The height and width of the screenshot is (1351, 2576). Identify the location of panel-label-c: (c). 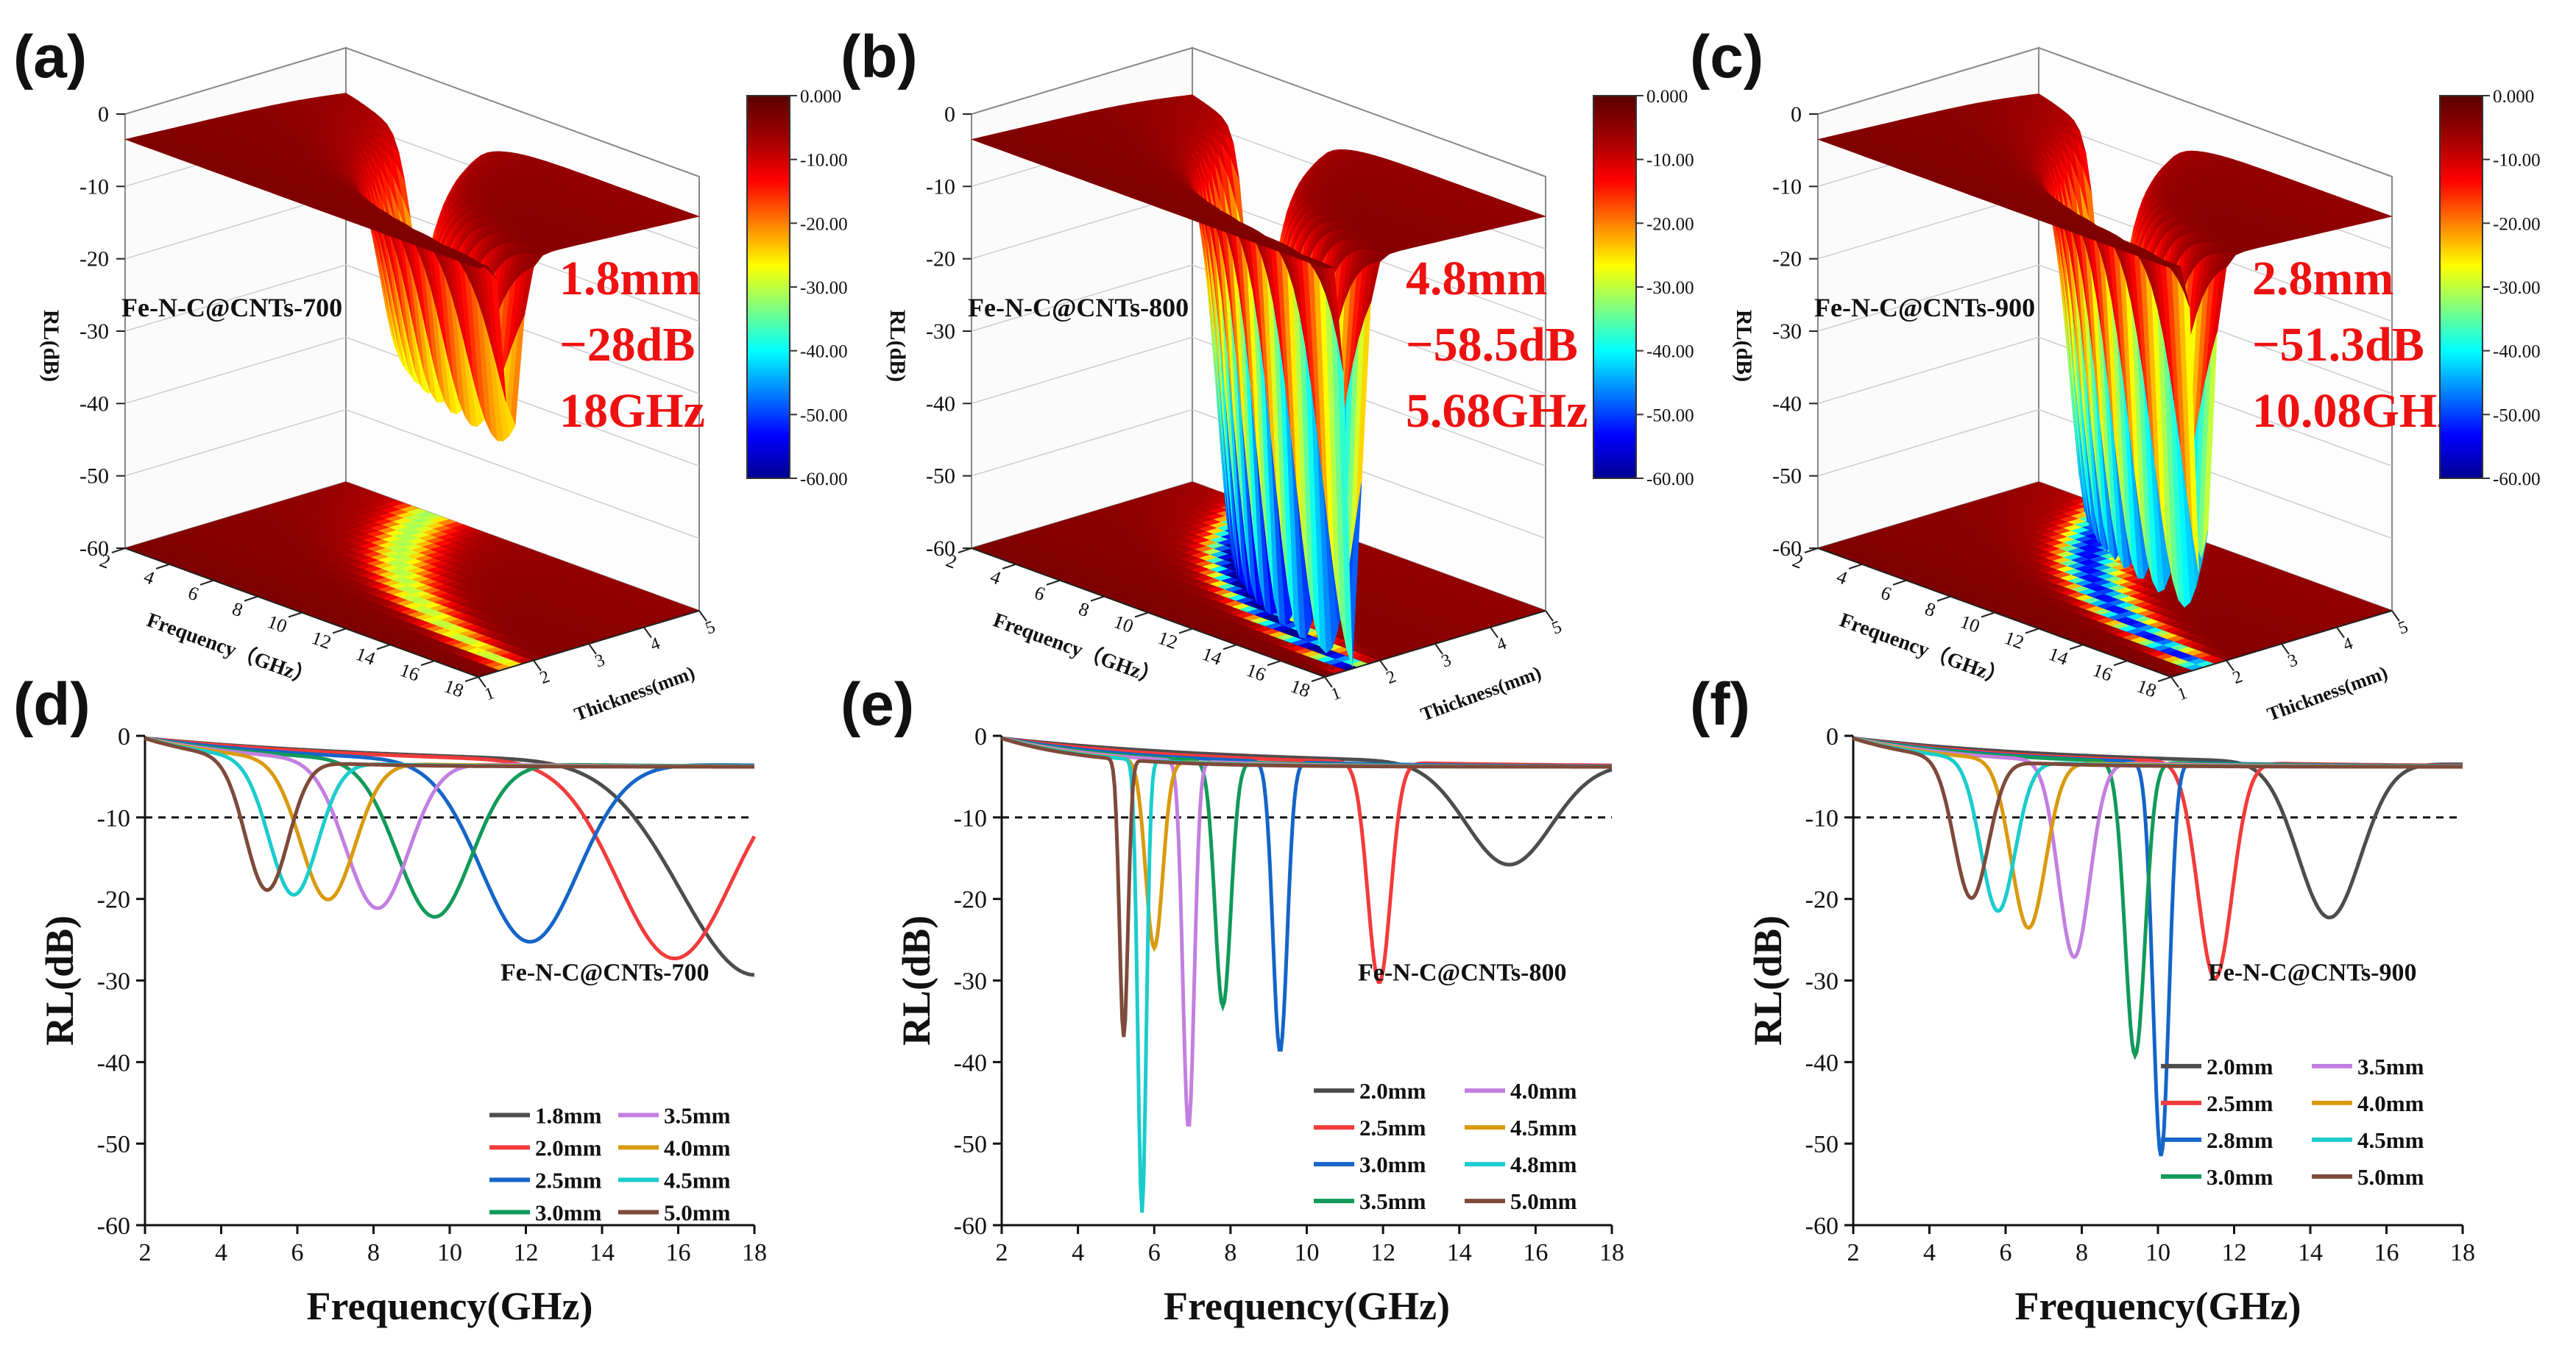
(1726, 58).